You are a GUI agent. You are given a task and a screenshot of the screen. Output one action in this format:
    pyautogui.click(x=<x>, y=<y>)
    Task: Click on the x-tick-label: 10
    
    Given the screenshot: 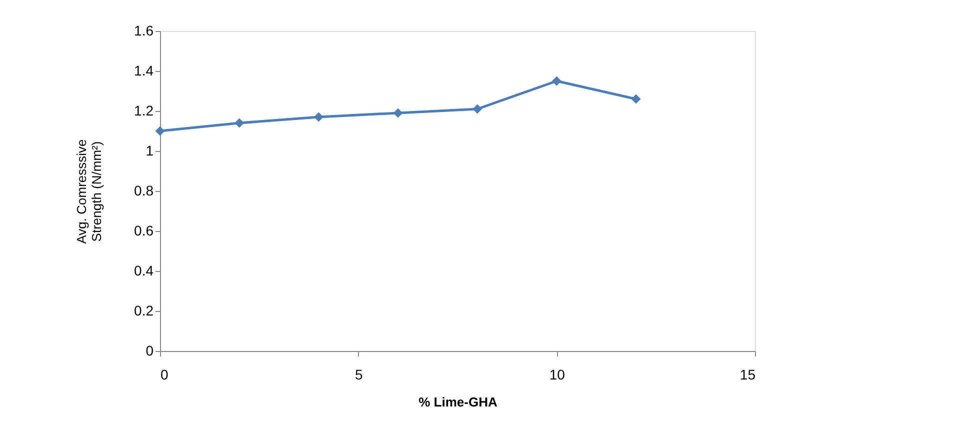 What is the action you would take?
    pyautogui.click(x=557, y=374)
    